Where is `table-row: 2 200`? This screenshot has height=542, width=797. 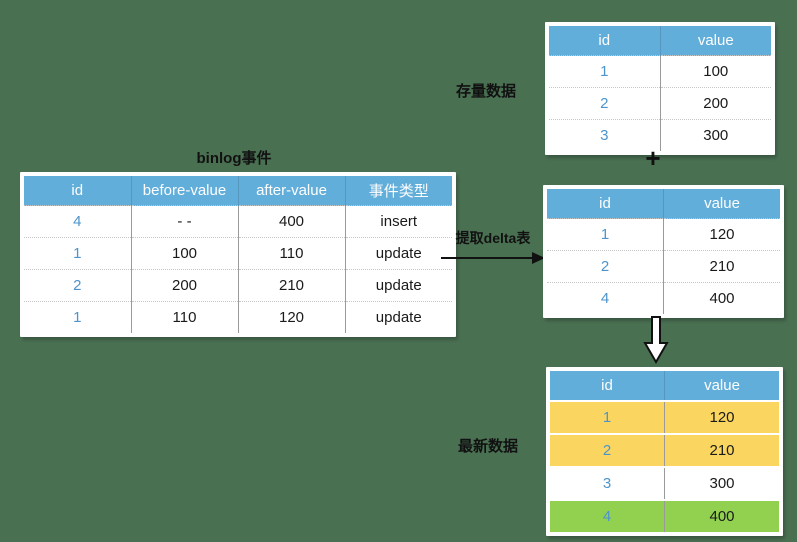 table-row: 2 200 is located at coordinates (660, 103).